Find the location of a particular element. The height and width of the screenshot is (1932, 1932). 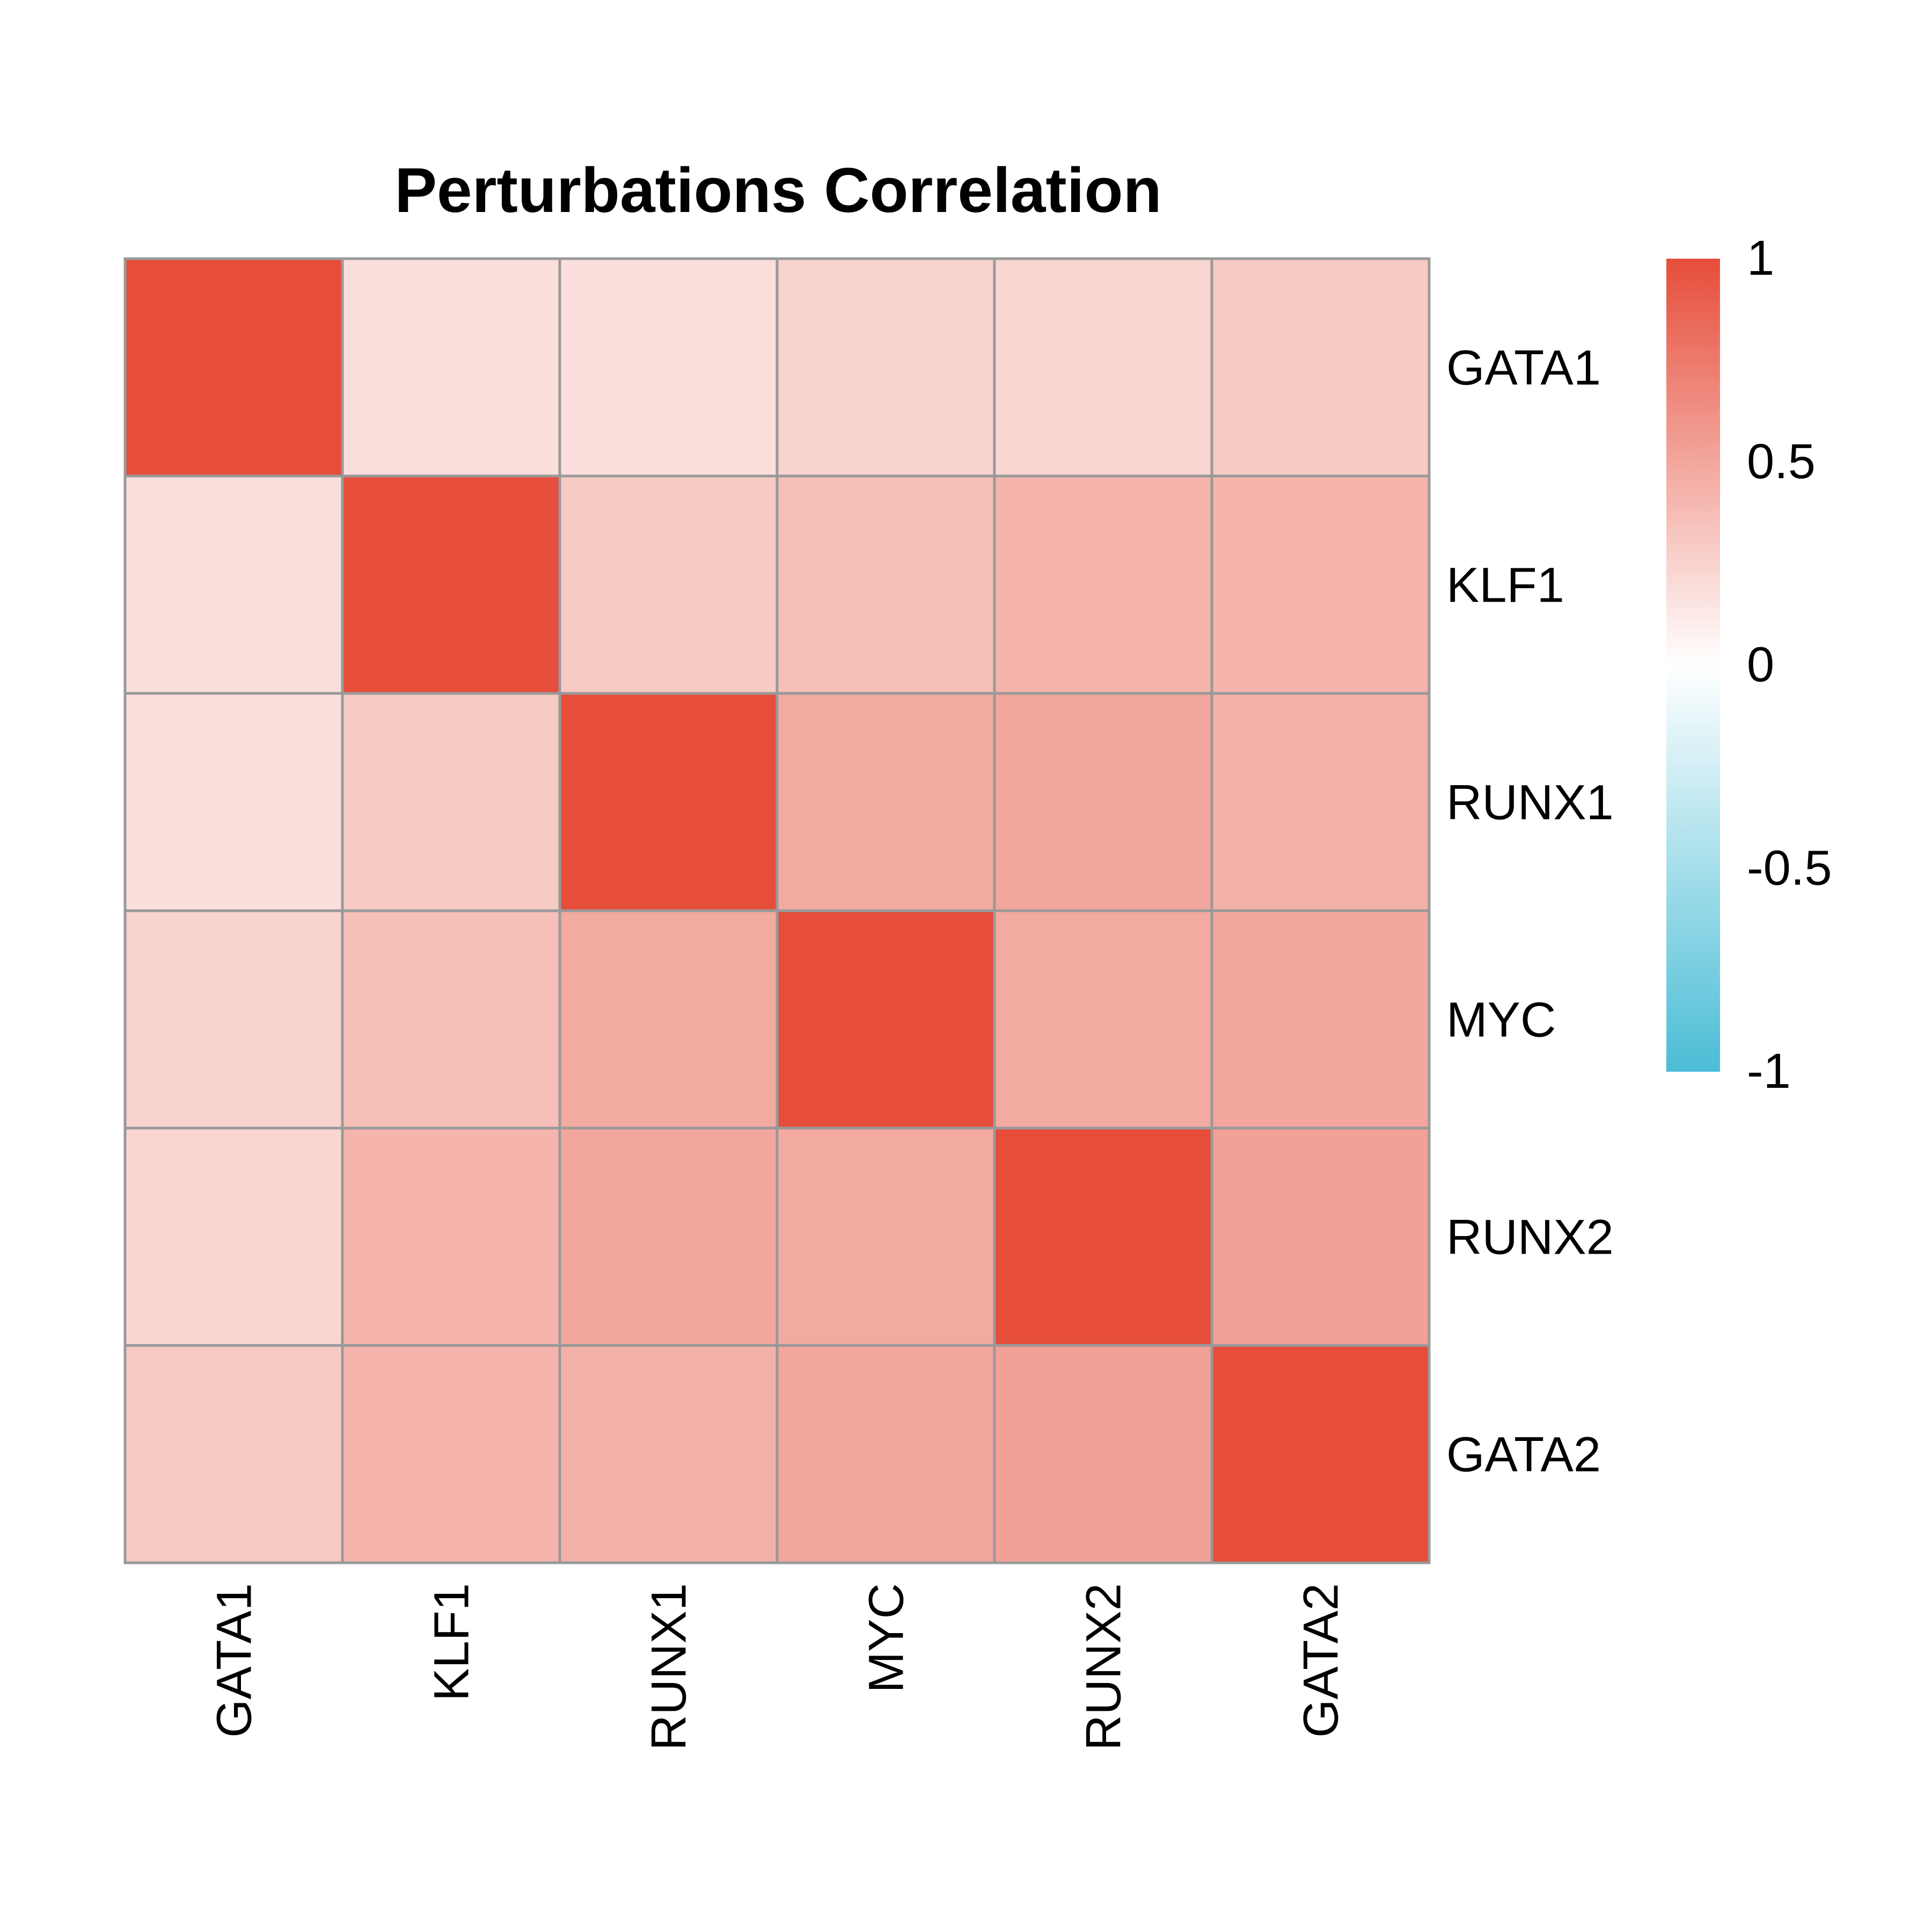

row-label-gata2: GATA2 is located at coordinates (1523, 1455).